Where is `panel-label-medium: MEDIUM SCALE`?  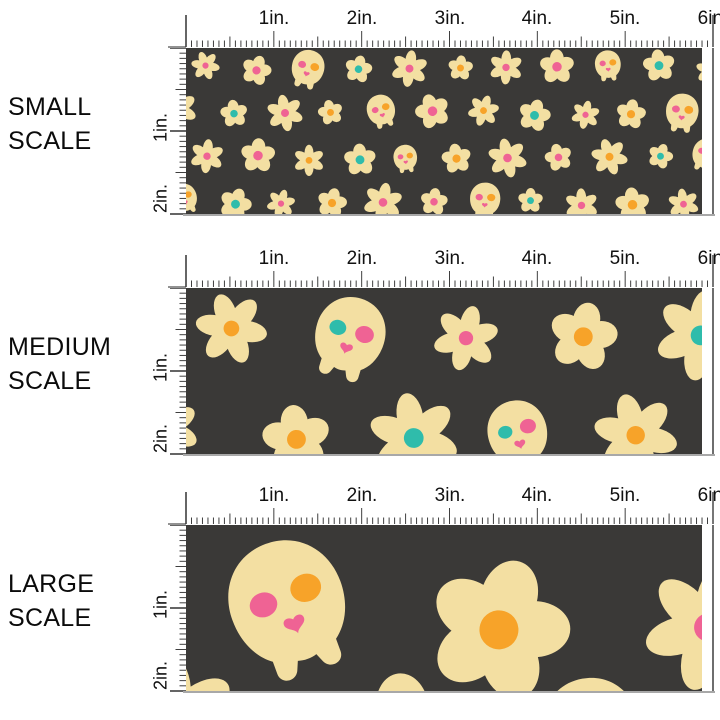 panel-label-medium: MEDIUM SCALE is located at coordinates (59, 364).